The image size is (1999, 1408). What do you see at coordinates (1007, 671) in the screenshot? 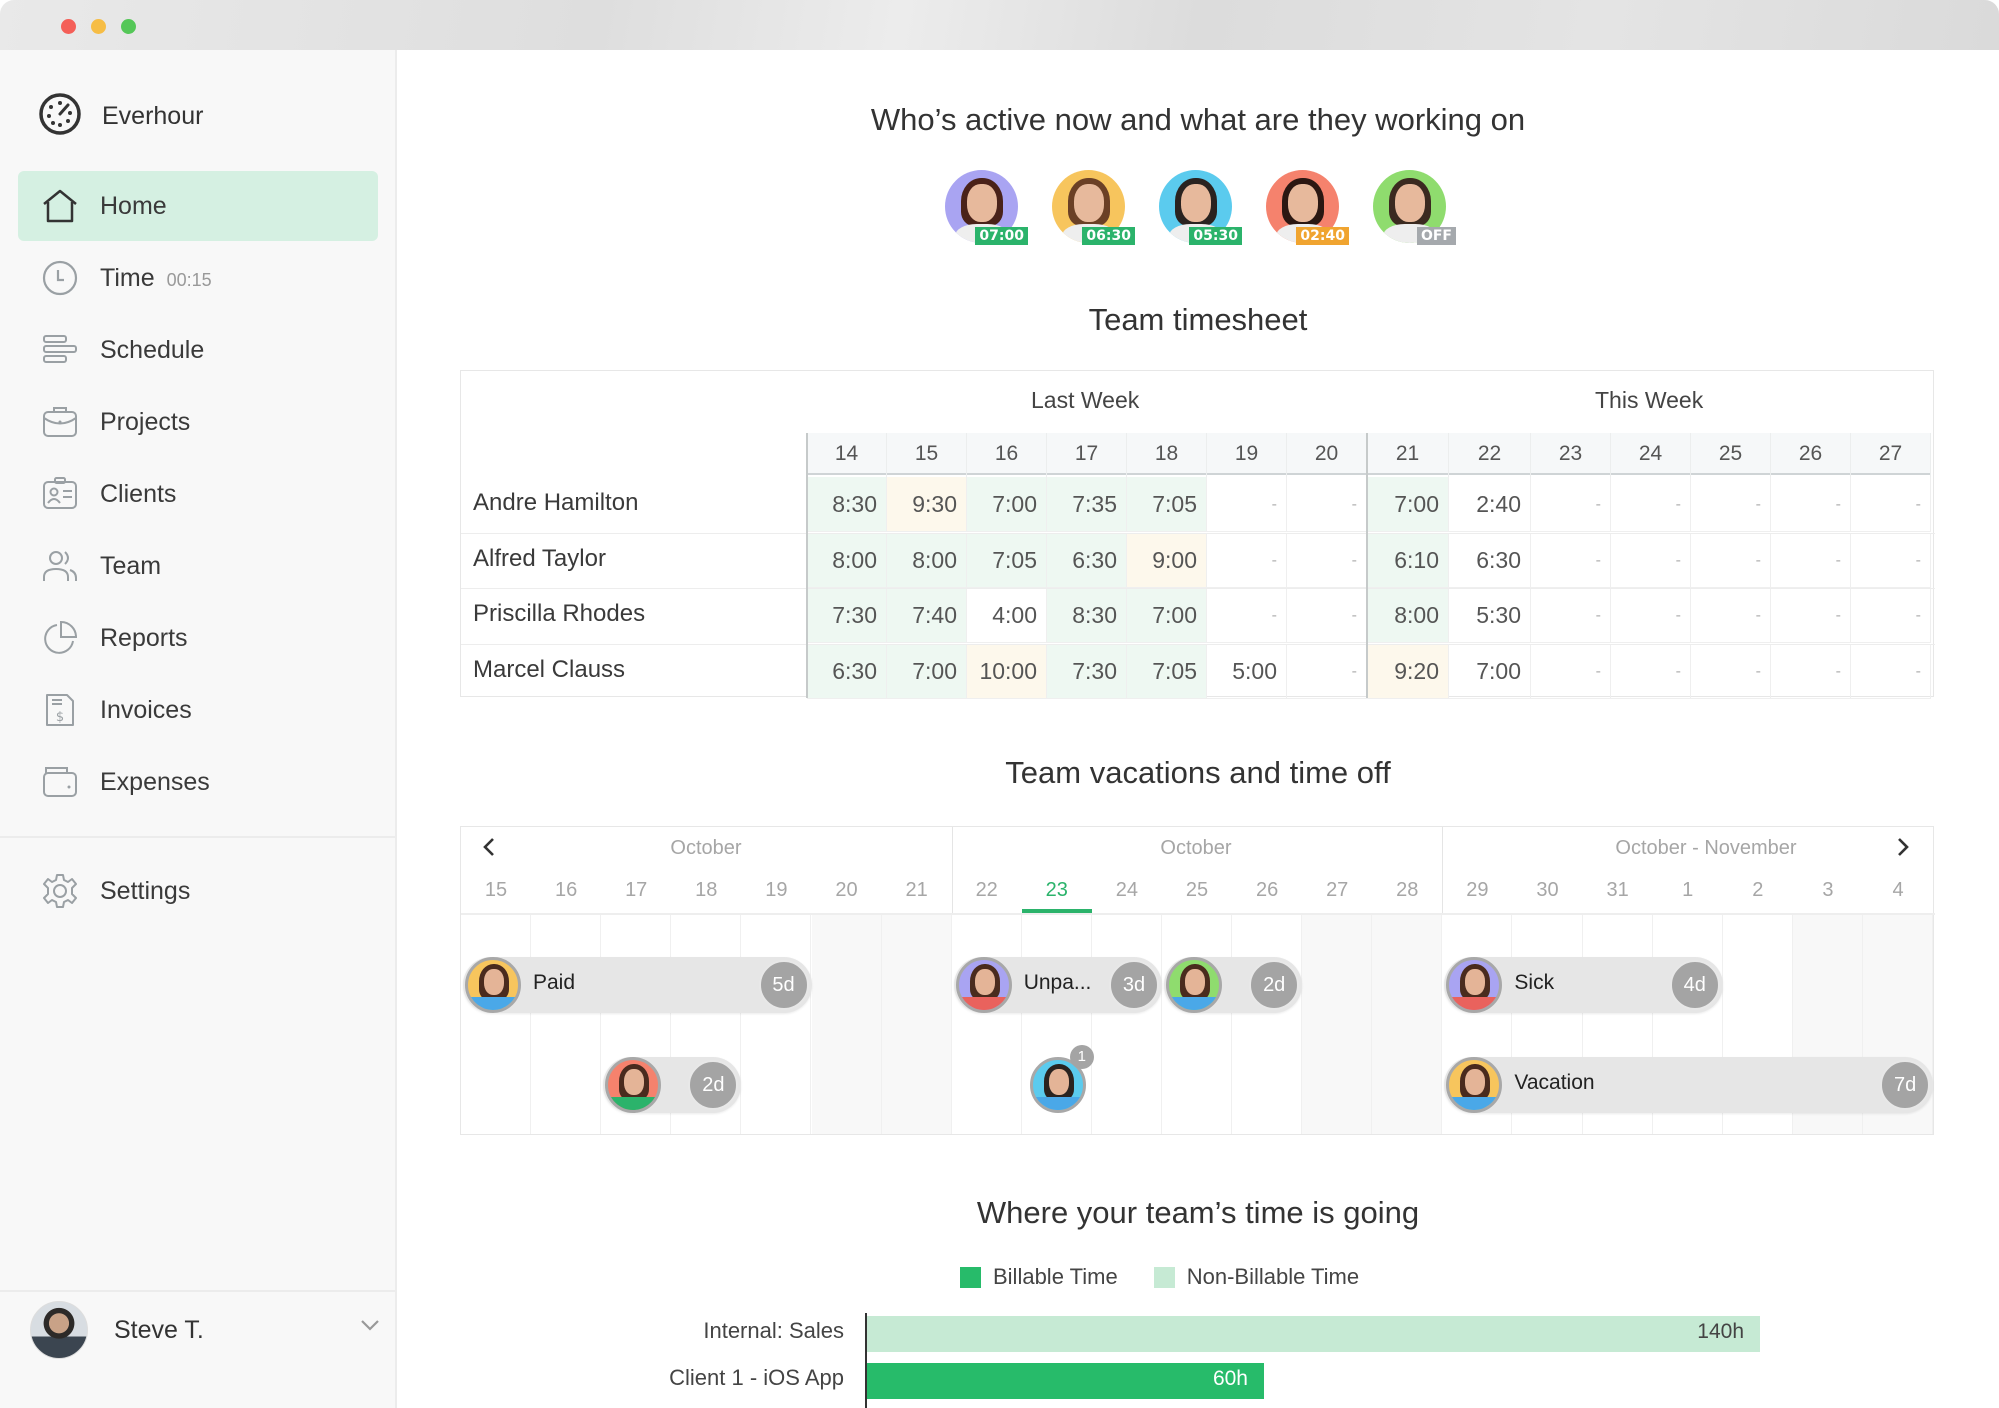
I see `timesheet-cell: 10:00` at bounding box center [1007, 671].